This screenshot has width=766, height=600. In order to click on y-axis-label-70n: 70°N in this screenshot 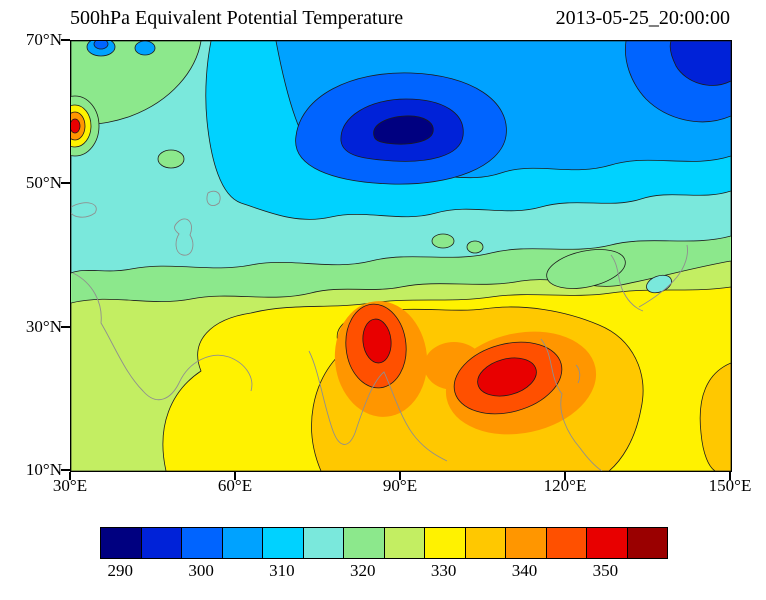, I will do `click(43, 39)`.